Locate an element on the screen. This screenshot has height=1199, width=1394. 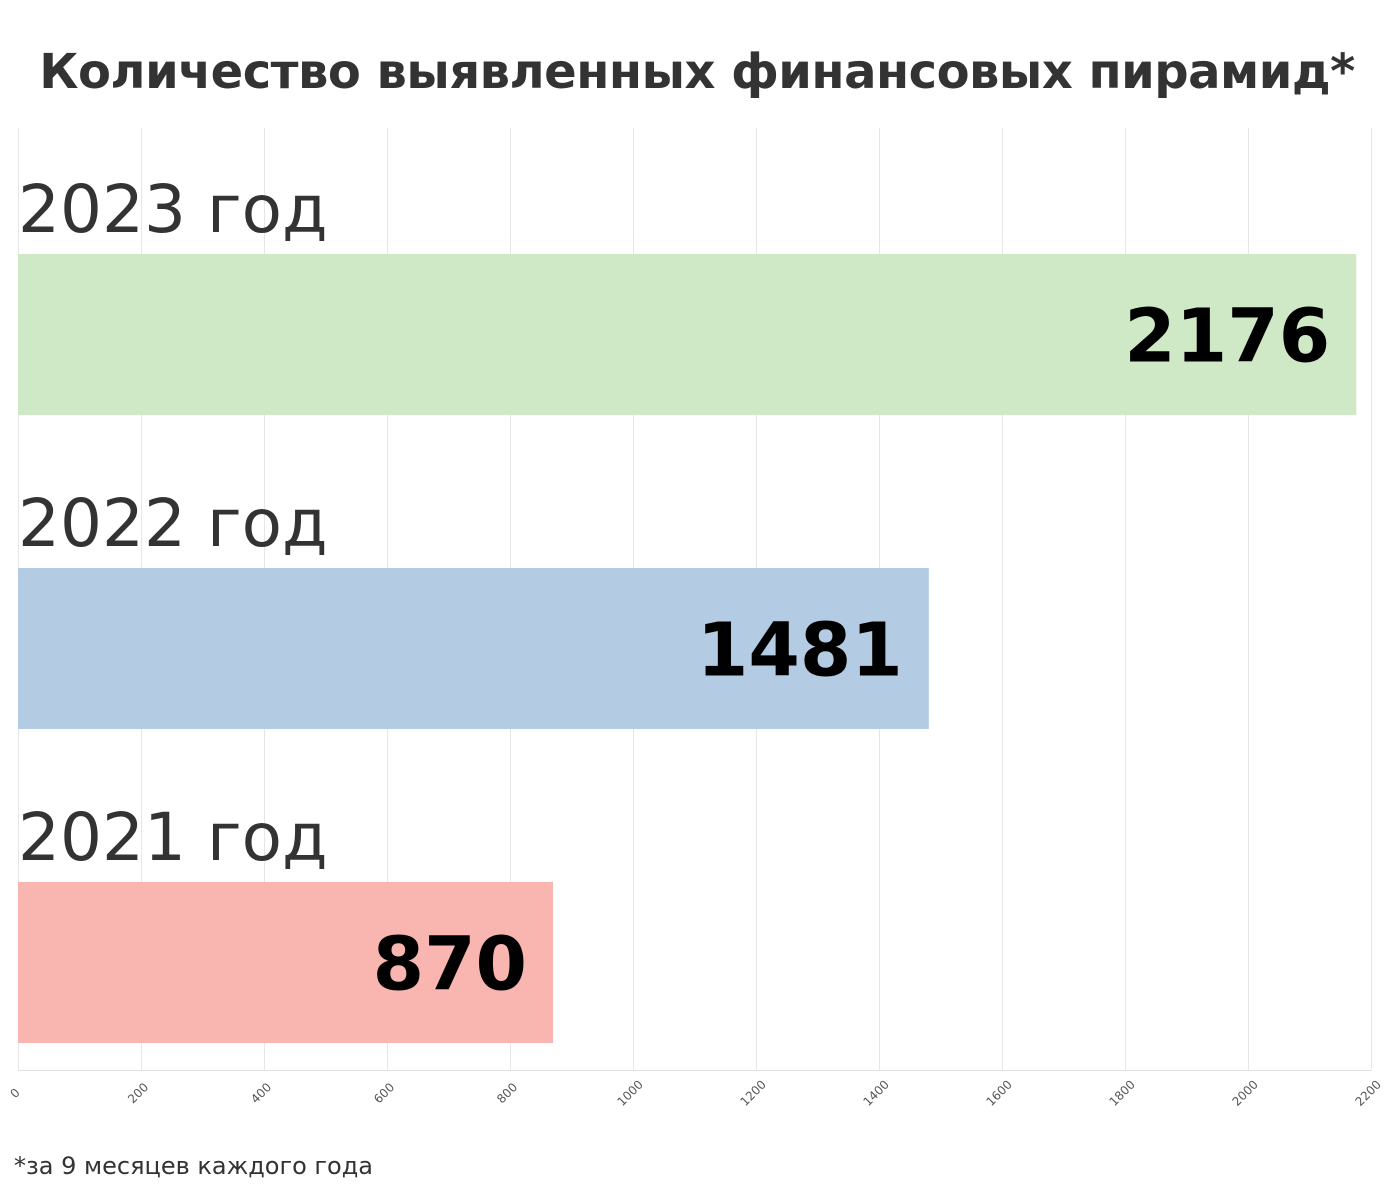
tick-label-1400: 1400 is located at coordinates (875, 1092).